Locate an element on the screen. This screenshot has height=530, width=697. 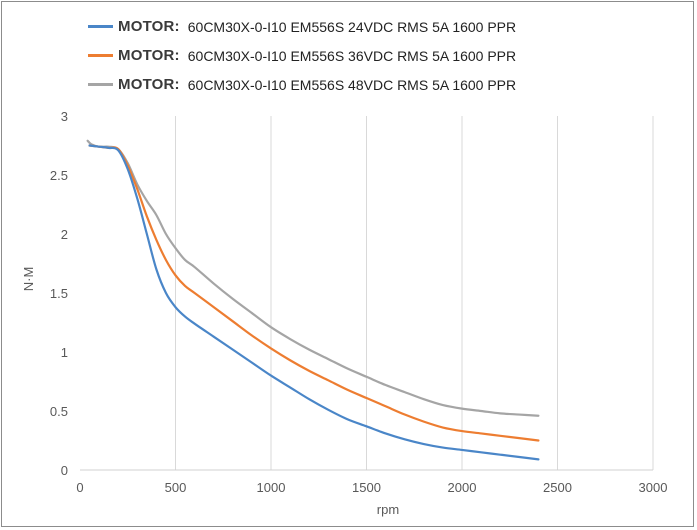
y-tick-label: 3 is located at coordinates (64, 116).